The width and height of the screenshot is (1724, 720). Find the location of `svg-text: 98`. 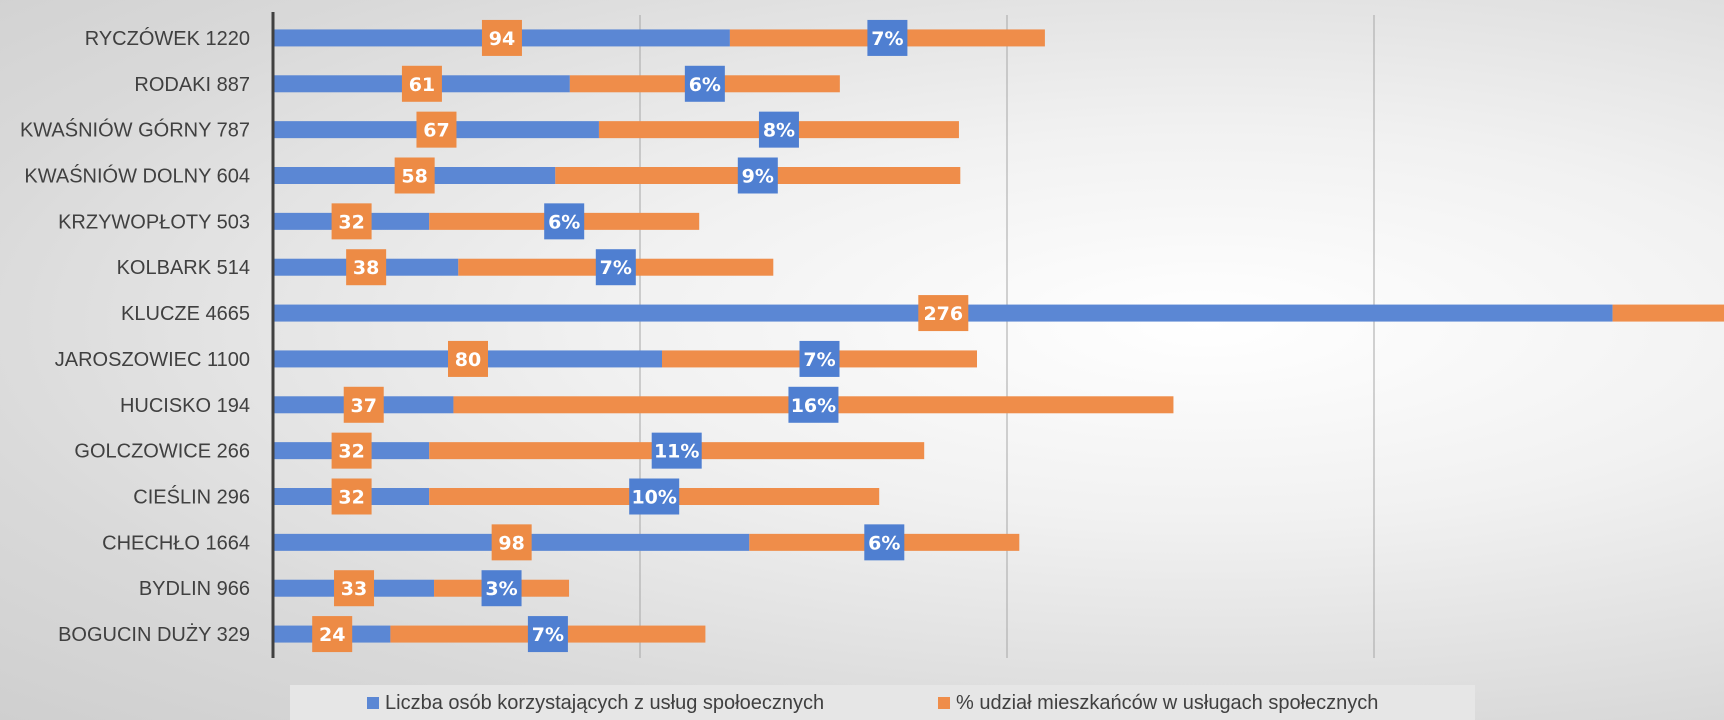

svg-text: 98 is located at coordinates (511, 543).